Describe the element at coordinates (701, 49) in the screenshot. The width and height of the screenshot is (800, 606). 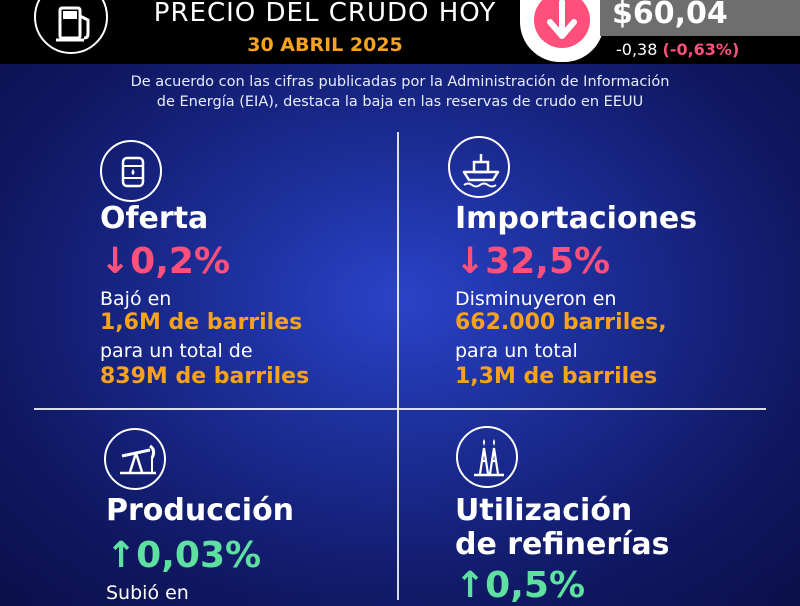
I see `change-percent: (-0,63%)` at that location.